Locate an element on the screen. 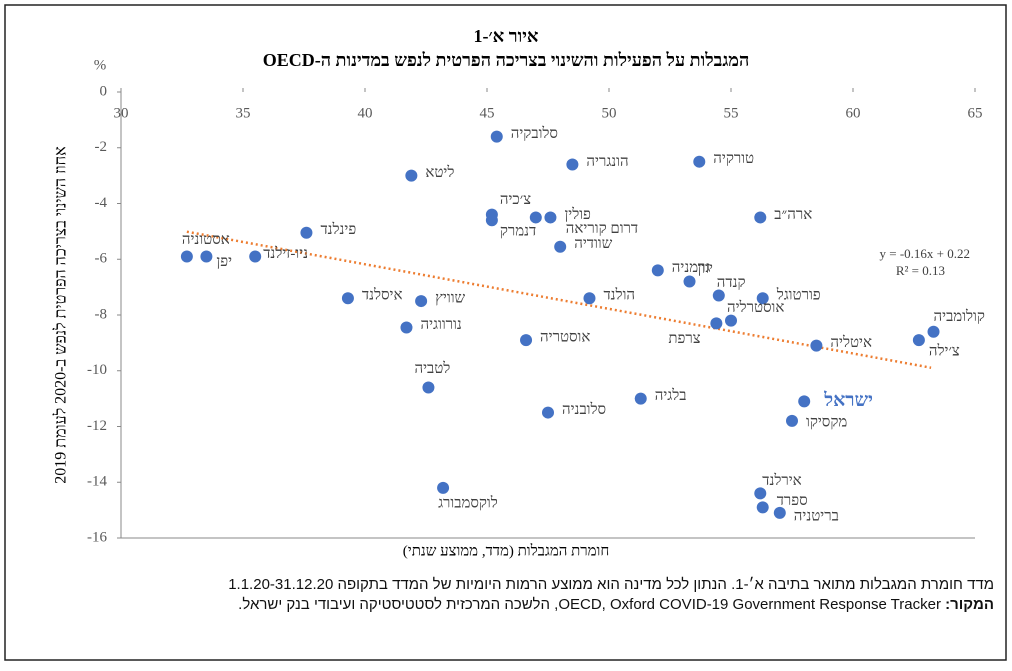 The width and height of the screenshot is (1012, 671). point-label: ליטא is located at coordinates (439, 172).